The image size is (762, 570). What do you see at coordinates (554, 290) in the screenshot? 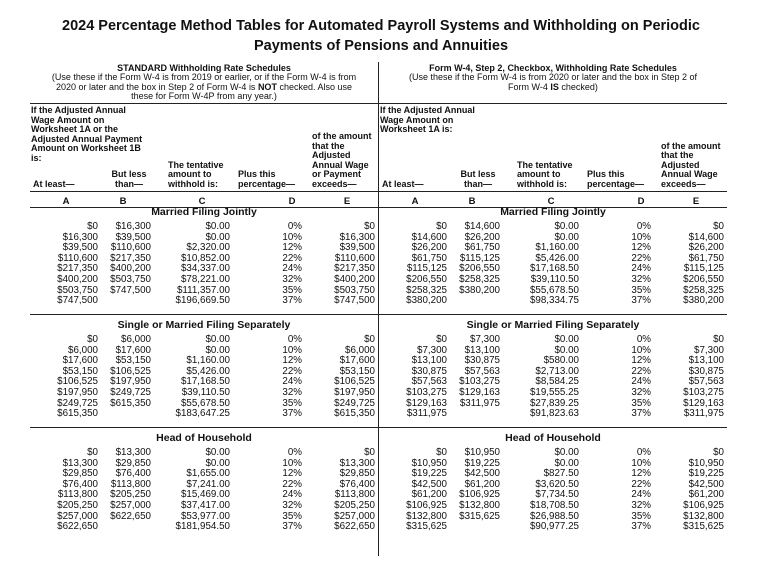
I see `table-cell: $55,678.50` at bounding box center [554, 290].